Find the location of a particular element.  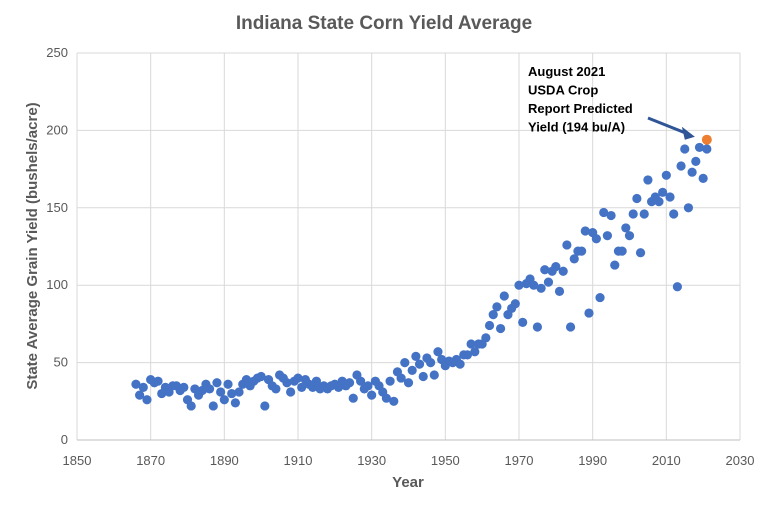

annotation-line: Yield (194 bu/A) is located at coordinates (576, 127).